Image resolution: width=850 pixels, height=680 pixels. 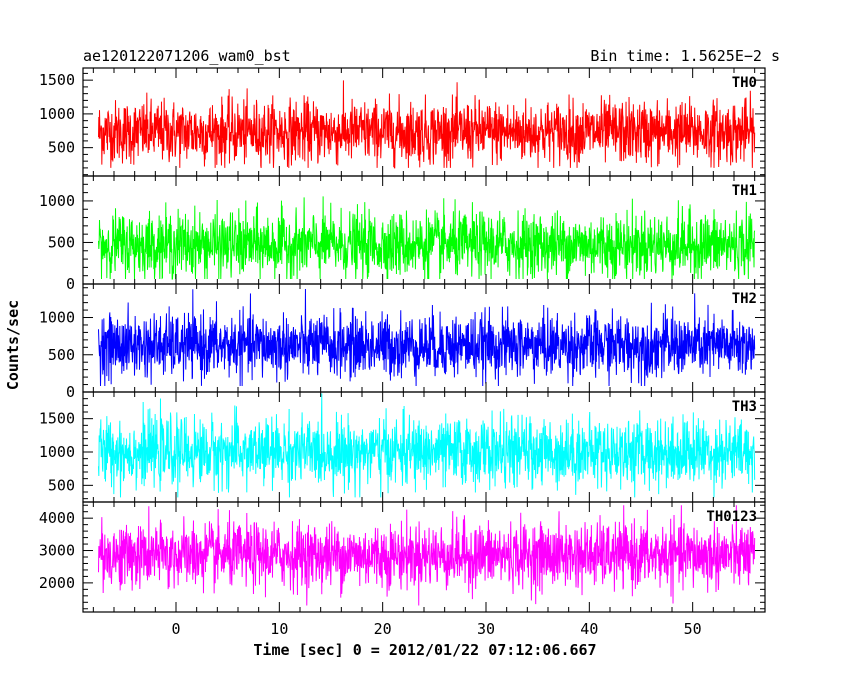 I want to click on x-tick-label: 30, so click(x=486, y=629).